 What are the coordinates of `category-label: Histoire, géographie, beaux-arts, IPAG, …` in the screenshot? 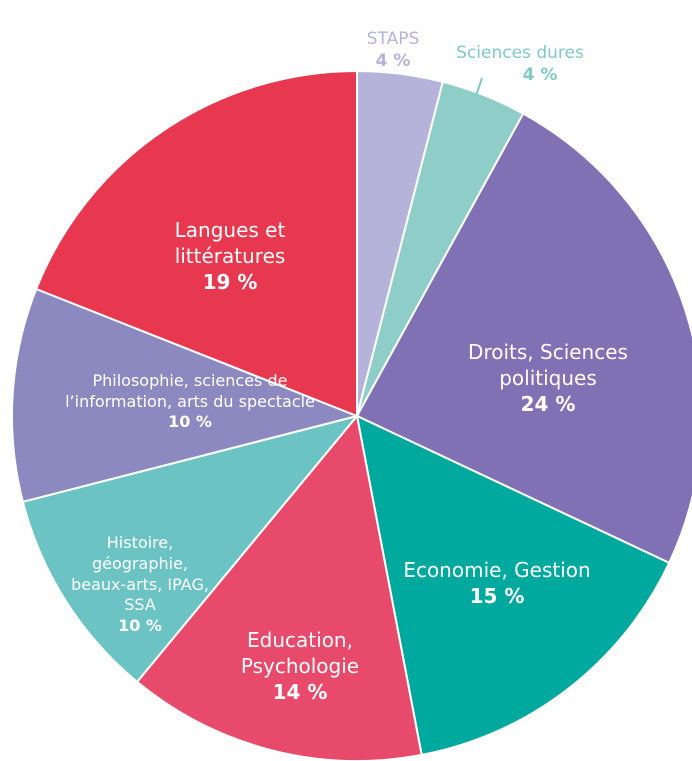 It's located at (140, 574).